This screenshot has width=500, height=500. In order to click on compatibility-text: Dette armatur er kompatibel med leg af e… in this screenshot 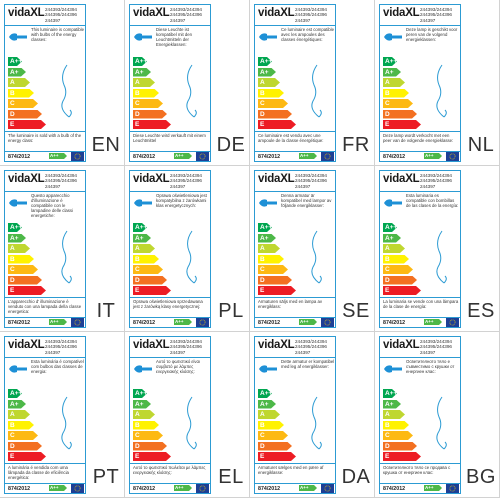, I will do `click(308, 364)`.